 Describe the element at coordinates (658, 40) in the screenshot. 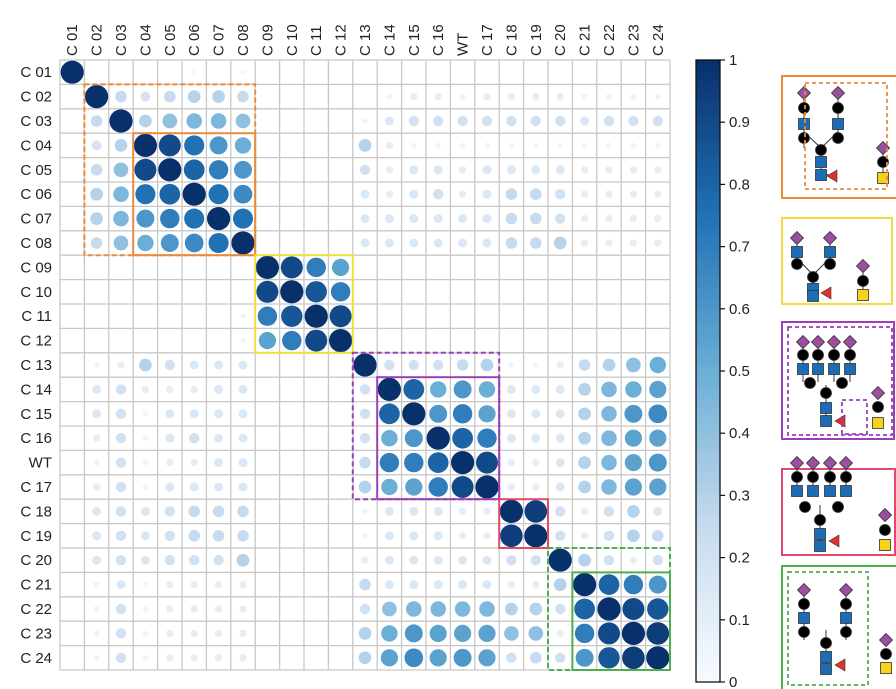

I see `column-label: C 24` at that location.